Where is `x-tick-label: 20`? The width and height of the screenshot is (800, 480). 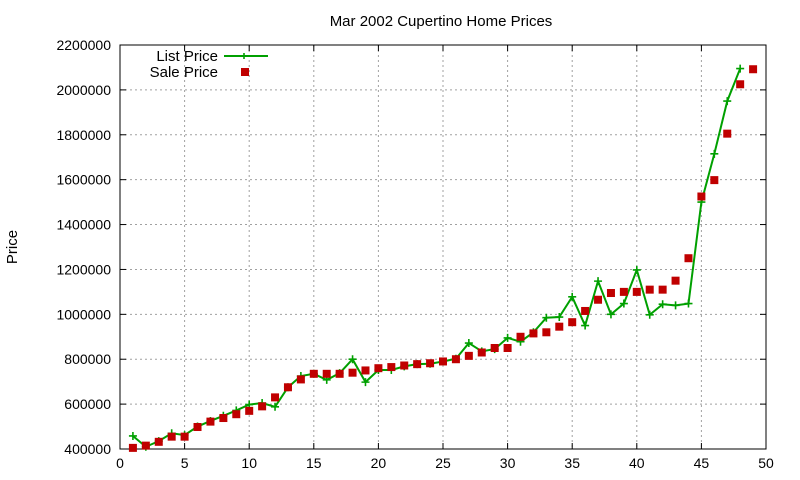
x-tick-label: 20 is located at coordinates (379, 463).